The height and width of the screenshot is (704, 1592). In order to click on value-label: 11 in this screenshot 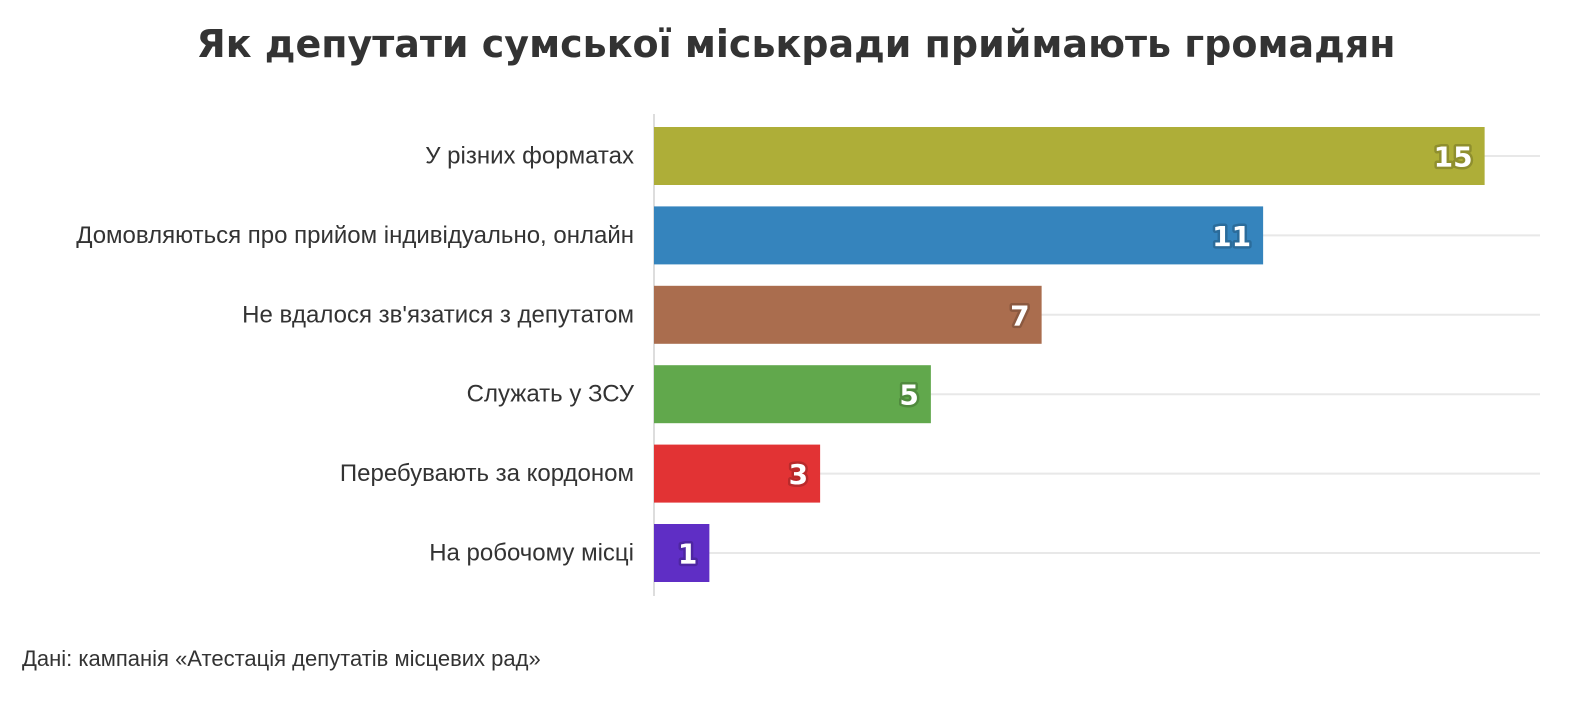, I will do `click(1231, 236)`.